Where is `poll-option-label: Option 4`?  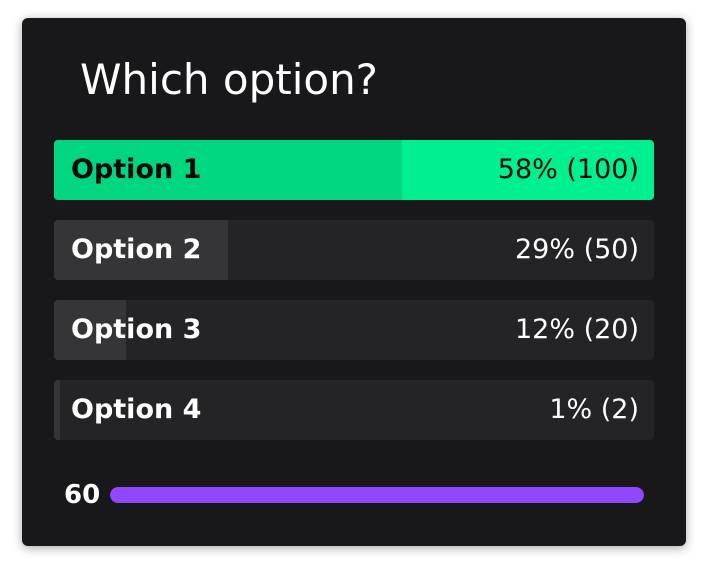 poll-option-label: Option 4 is located at coordinates (136, 409).